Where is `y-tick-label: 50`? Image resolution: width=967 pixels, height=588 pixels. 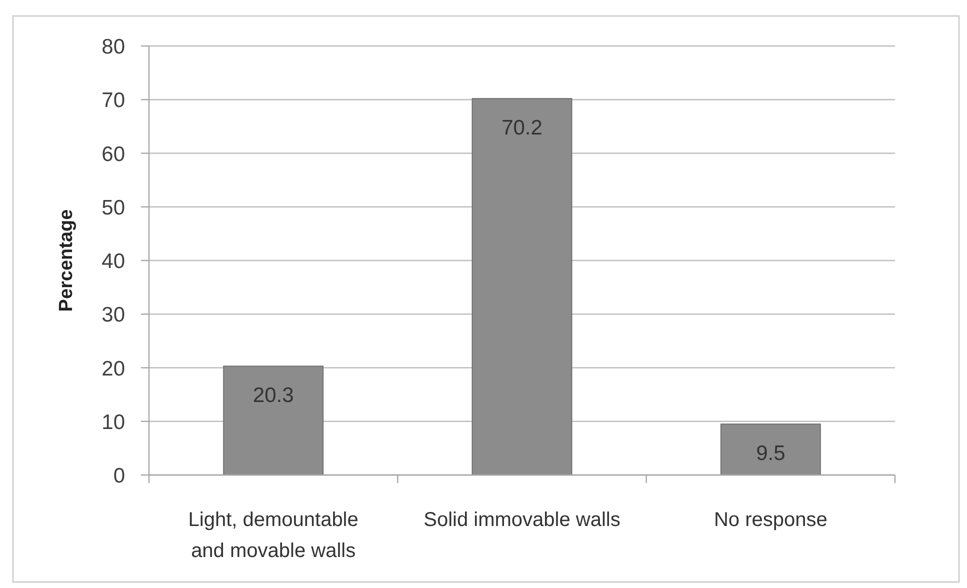 y-tick-label: 50 is located at coordinates (113, 208).